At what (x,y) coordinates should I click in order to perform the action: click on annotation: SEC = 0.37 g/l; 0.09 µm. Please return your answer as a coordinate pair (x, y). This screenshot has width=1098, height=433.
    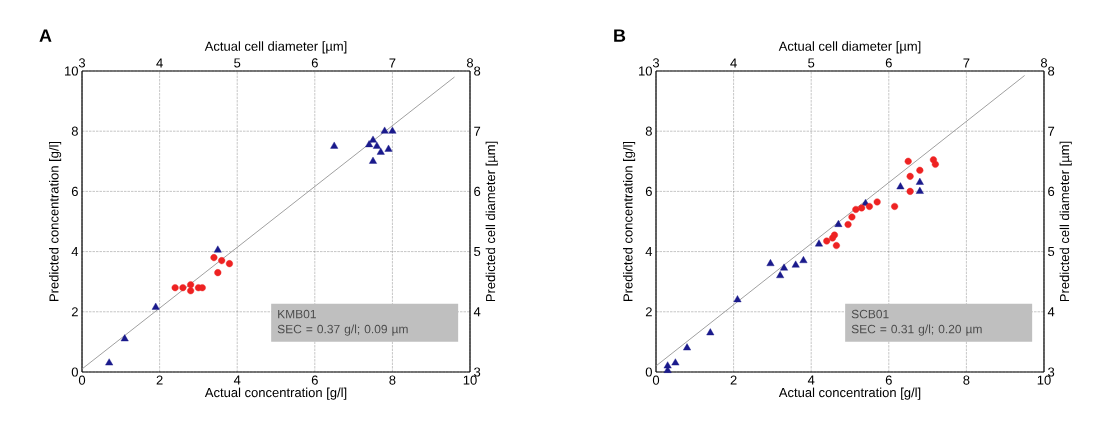
    Looking at the image, I should click on (342, 330).